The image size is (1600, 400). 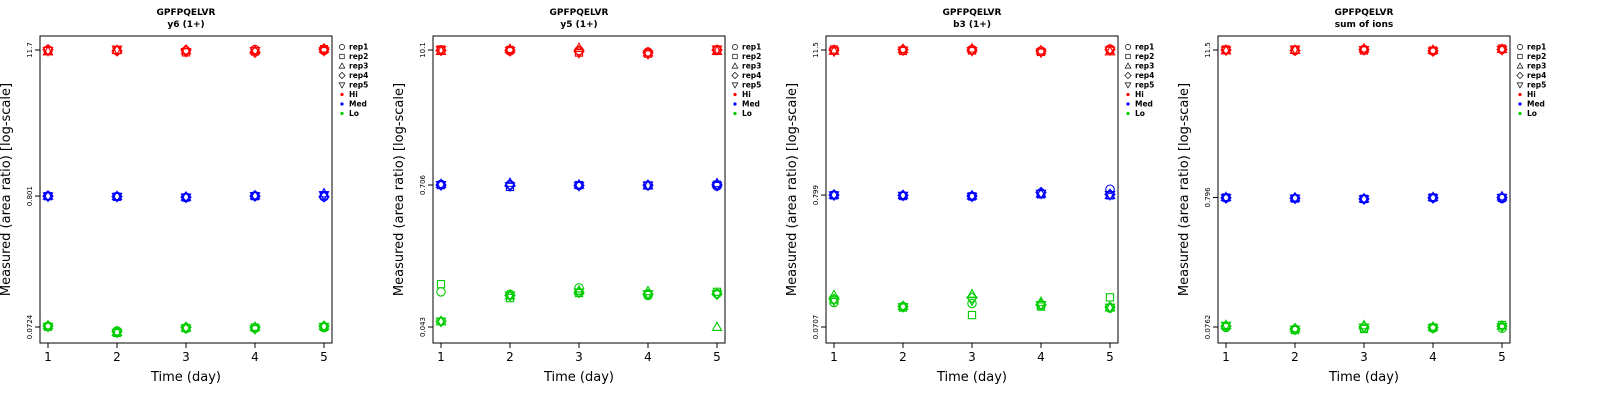 I want to click on chart-subtitle: y5 (1+), so click(x=578, y=25).